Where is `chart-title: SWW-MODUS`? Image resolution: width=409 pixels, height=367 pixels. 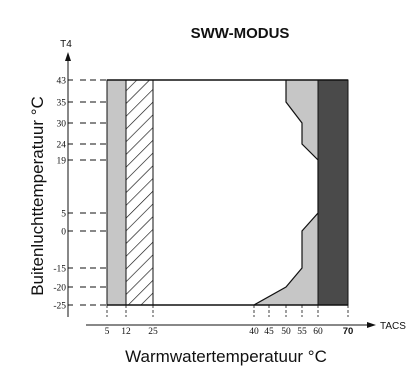
chart-title: SWW-MODUS is located at coordinates (240, 33).